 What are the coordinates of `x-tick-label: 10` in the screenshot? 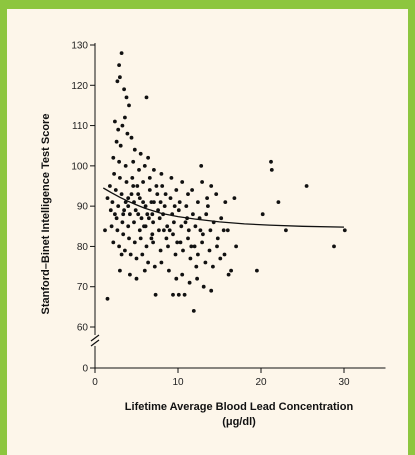 It's located at (178, 382).